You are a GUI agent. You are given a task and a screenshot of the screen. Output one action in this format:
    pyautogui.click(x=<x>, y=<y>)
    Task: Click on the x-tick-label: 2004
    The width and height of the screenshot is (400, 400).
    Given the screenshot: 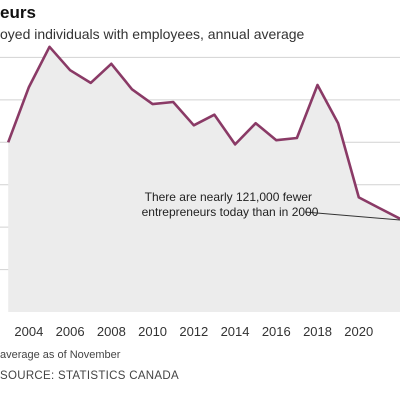 What is the action you would take?
    pyautogui.click(x=28, y=331)
    